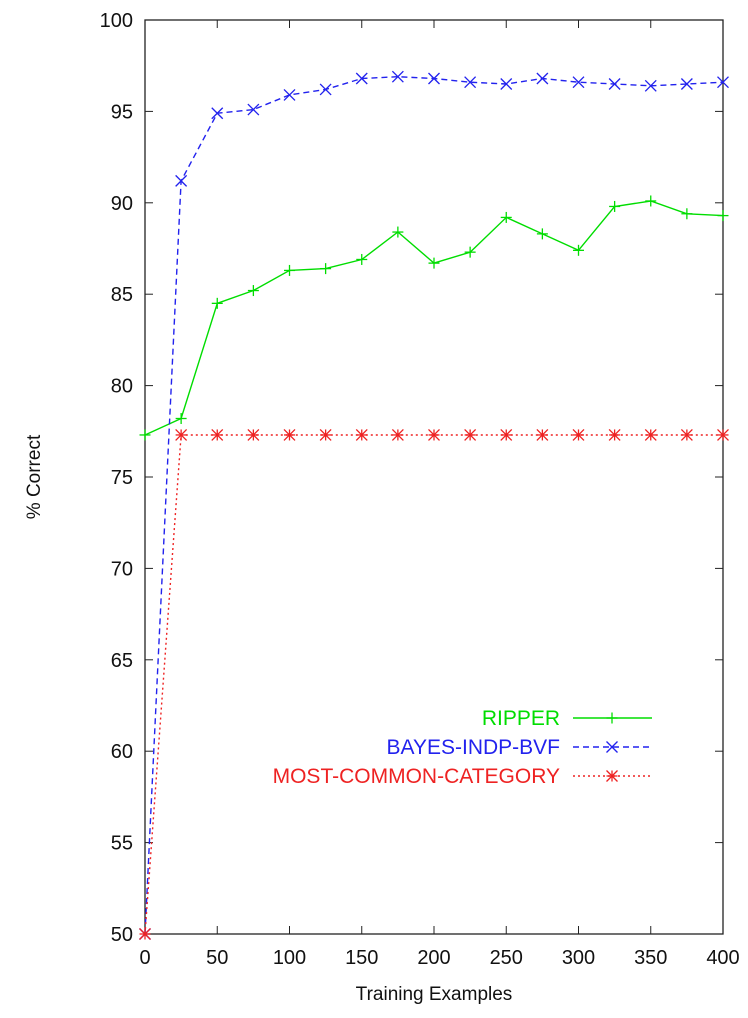  What do you see at coordinates (217, 958) in the screenshot?
I see `x-tick-label: 50` at bounding box center [217, 958].